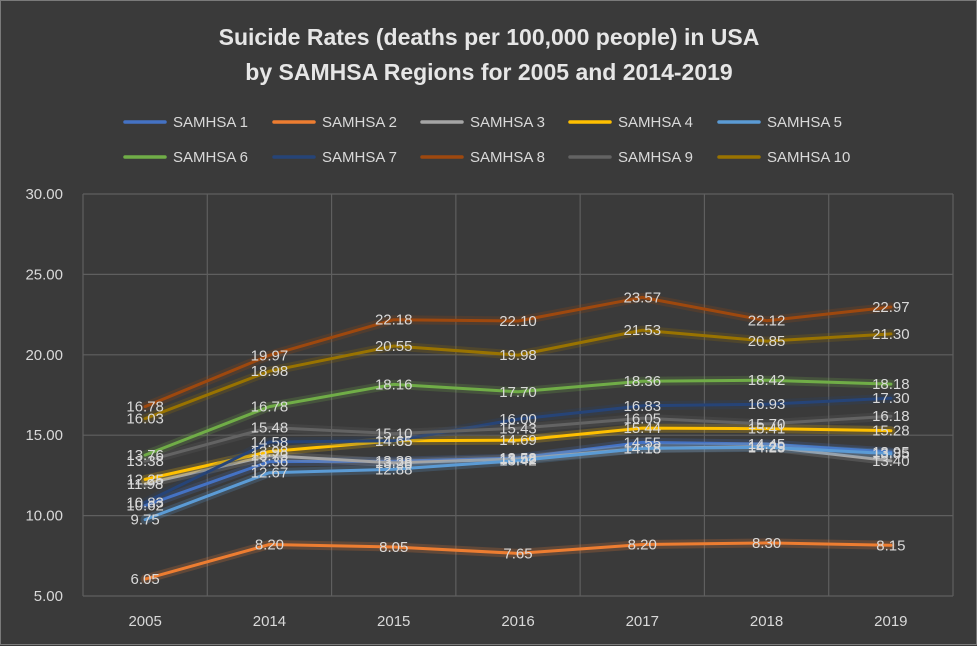 The height and width of the screenshot is (646, 977). What do you see at coordinates (891, 416) in the screenshot?
I see `data-label: 16.18` at bounding box center [891, 416].